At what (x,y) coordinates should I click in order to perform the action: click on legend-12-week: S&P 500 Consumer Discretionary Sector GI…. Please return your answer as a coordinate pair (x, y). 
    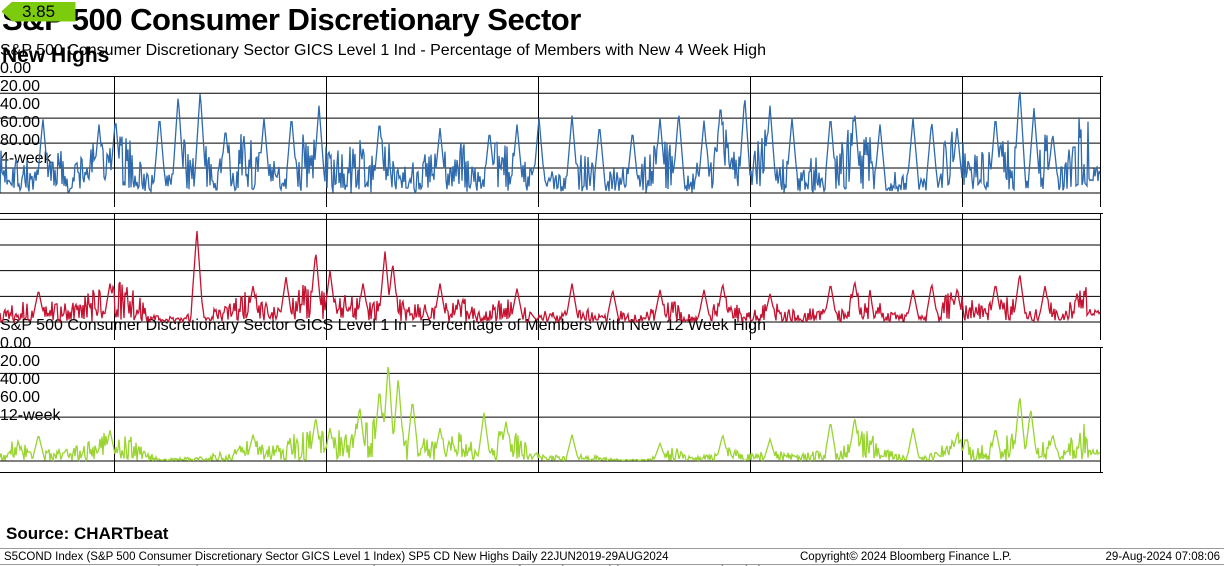
    Looking at the image, I should click on (612, 326).